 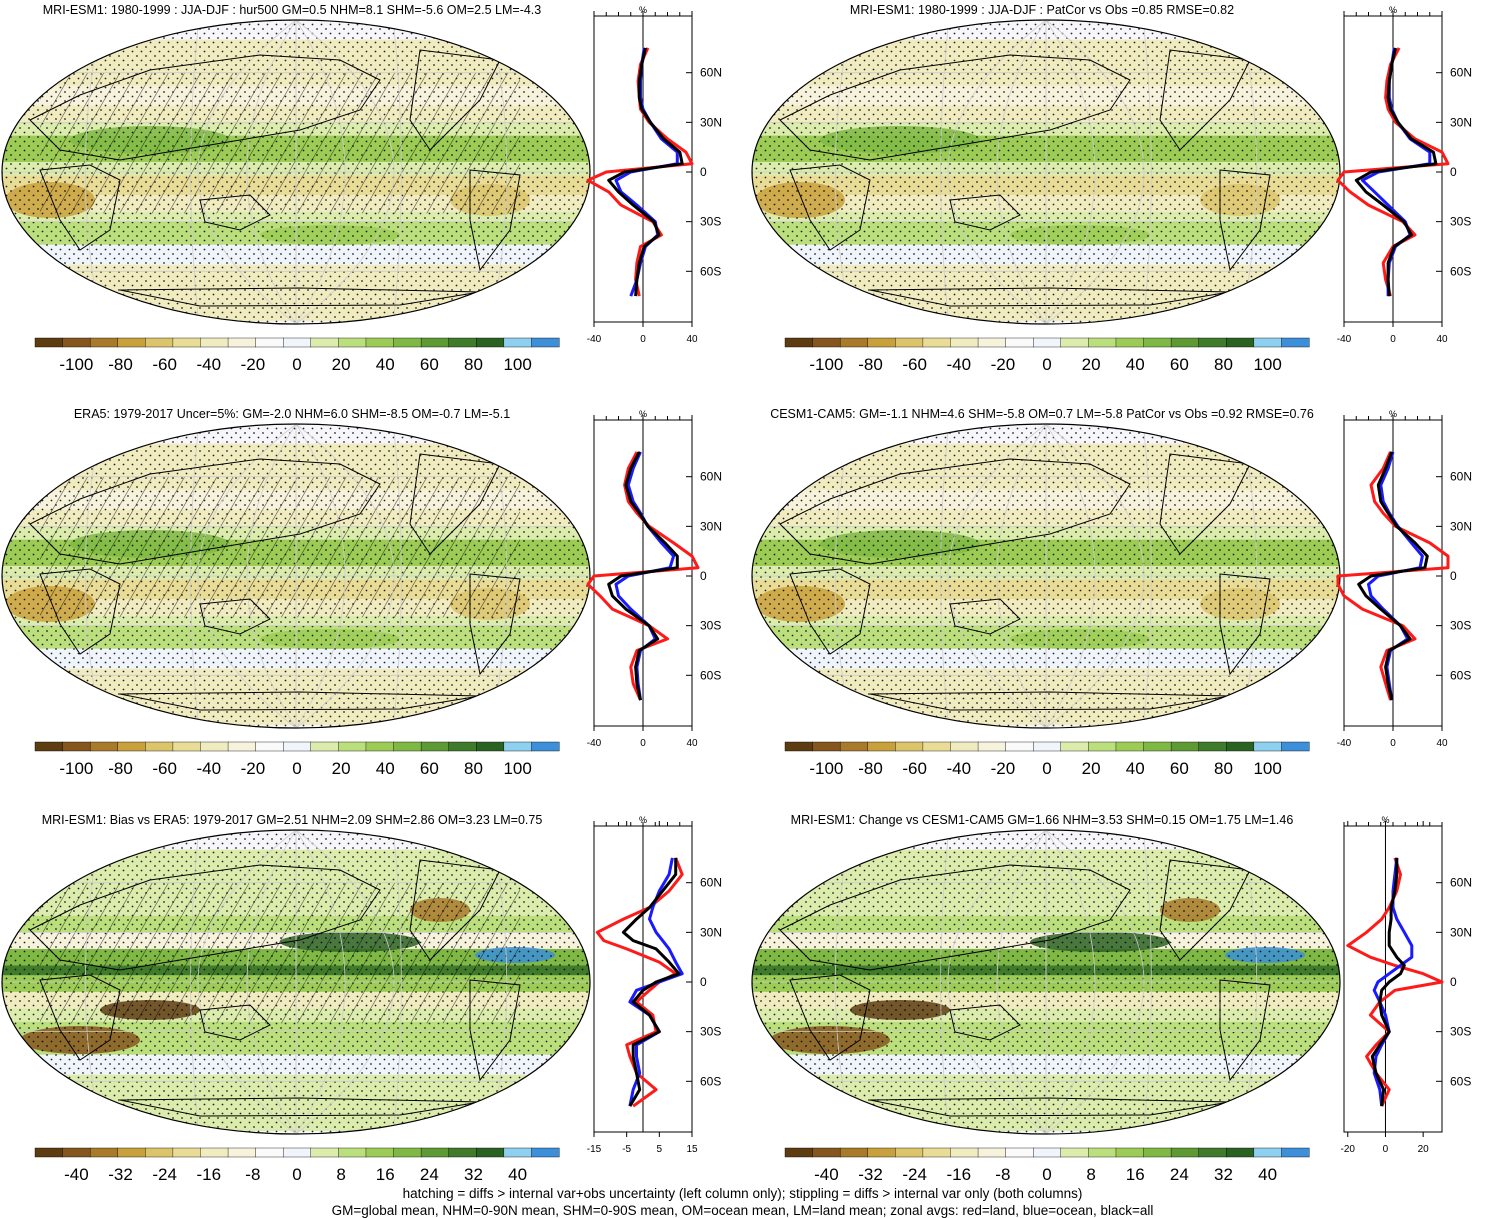 I want to click on colorbar: -100 -80 -60 -40 -20 0 20 40 60 80 100, so click(x=297, y=355).